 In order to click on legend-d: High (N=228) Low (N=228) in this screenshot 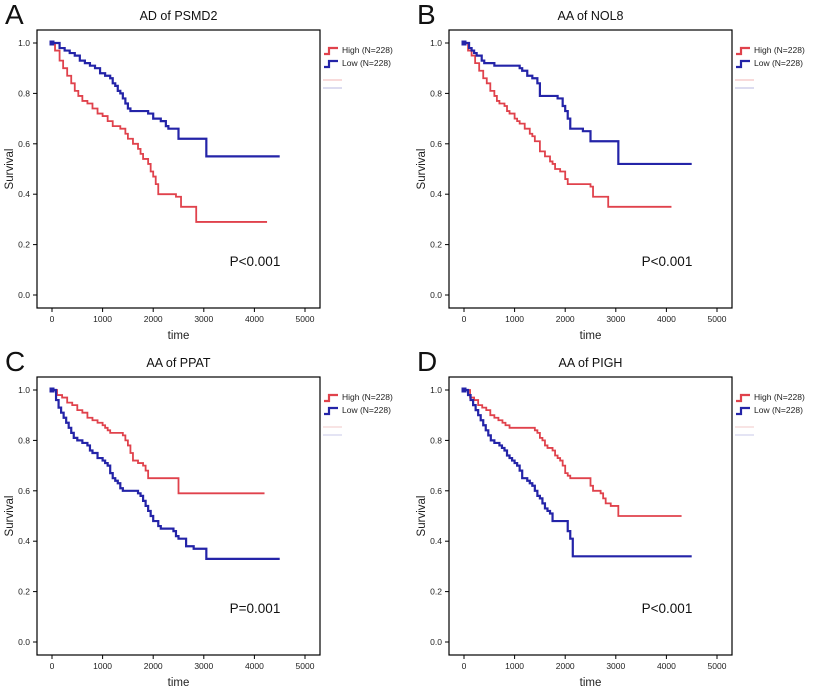, I will do `click(779, 413)`.